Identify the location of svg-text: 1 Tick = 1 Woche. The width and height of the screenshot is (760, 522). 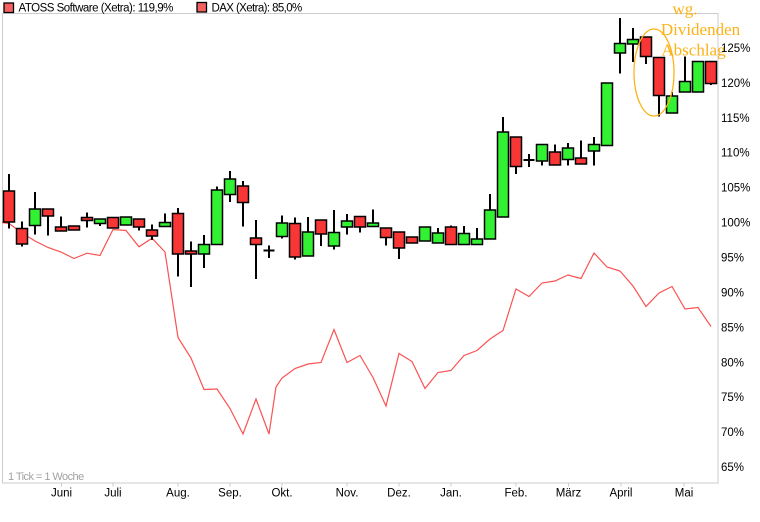
(46, 477).